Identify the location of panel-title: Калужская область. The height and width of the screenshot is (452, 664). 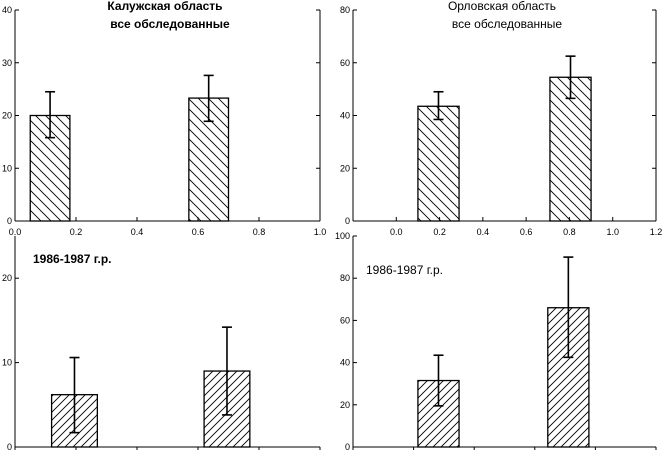
(164, 6).